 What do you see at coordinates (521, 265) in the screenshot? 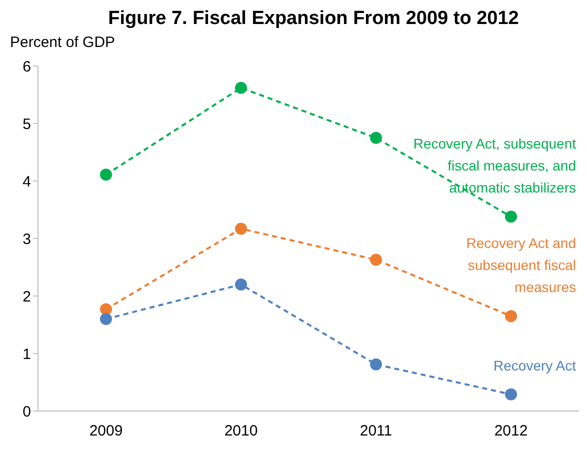
I see `series-label: Recovery Act and subsequent fiscal measures` at bounding box center [521, 265].